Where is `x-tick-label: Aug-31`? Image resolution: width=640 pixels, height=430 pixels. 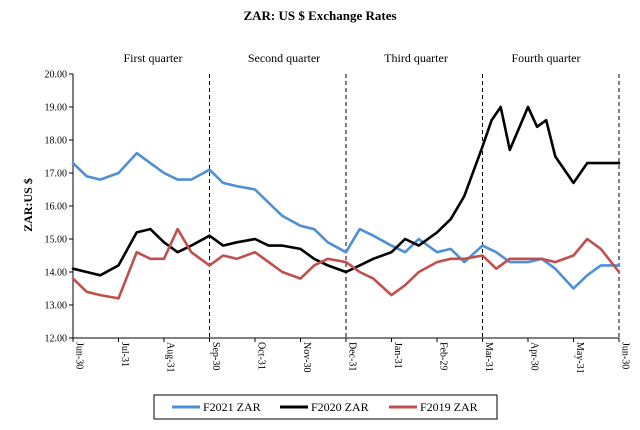 x-tick-label: Aug-31 is located at coordinates (170, 357).